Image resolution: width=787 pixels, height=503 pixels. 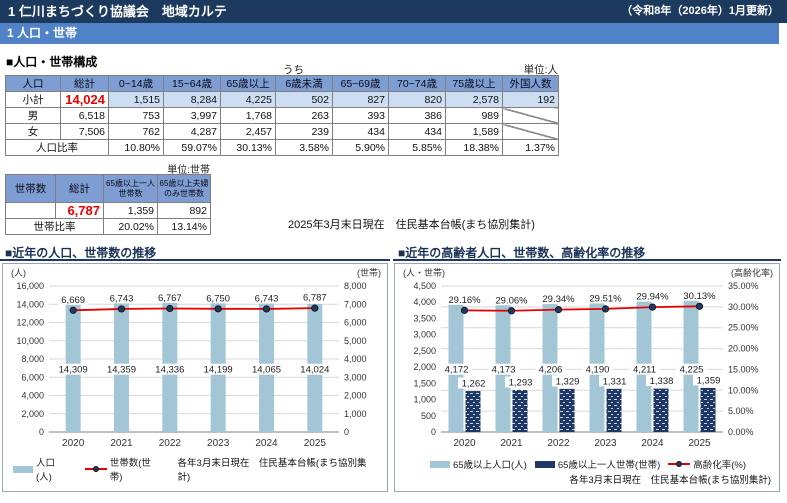 I want to click on right-axis-unit: (世帯), so click(x=369, y=272).